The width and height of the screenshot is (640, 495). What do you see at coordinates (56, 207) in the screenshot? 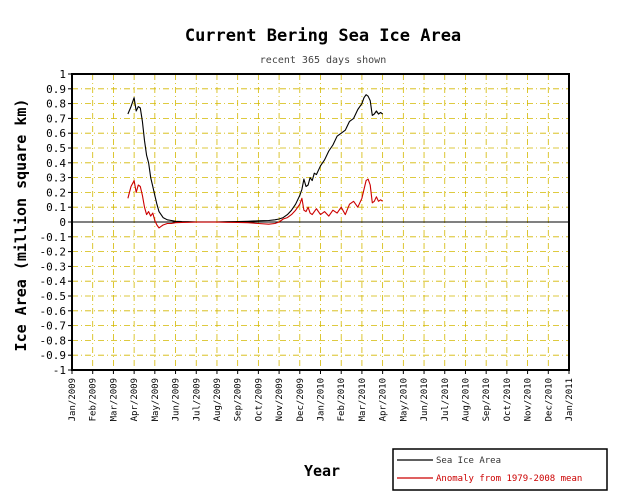
I see `y-tick-label: 0.1` at bounding box center [56, 207].